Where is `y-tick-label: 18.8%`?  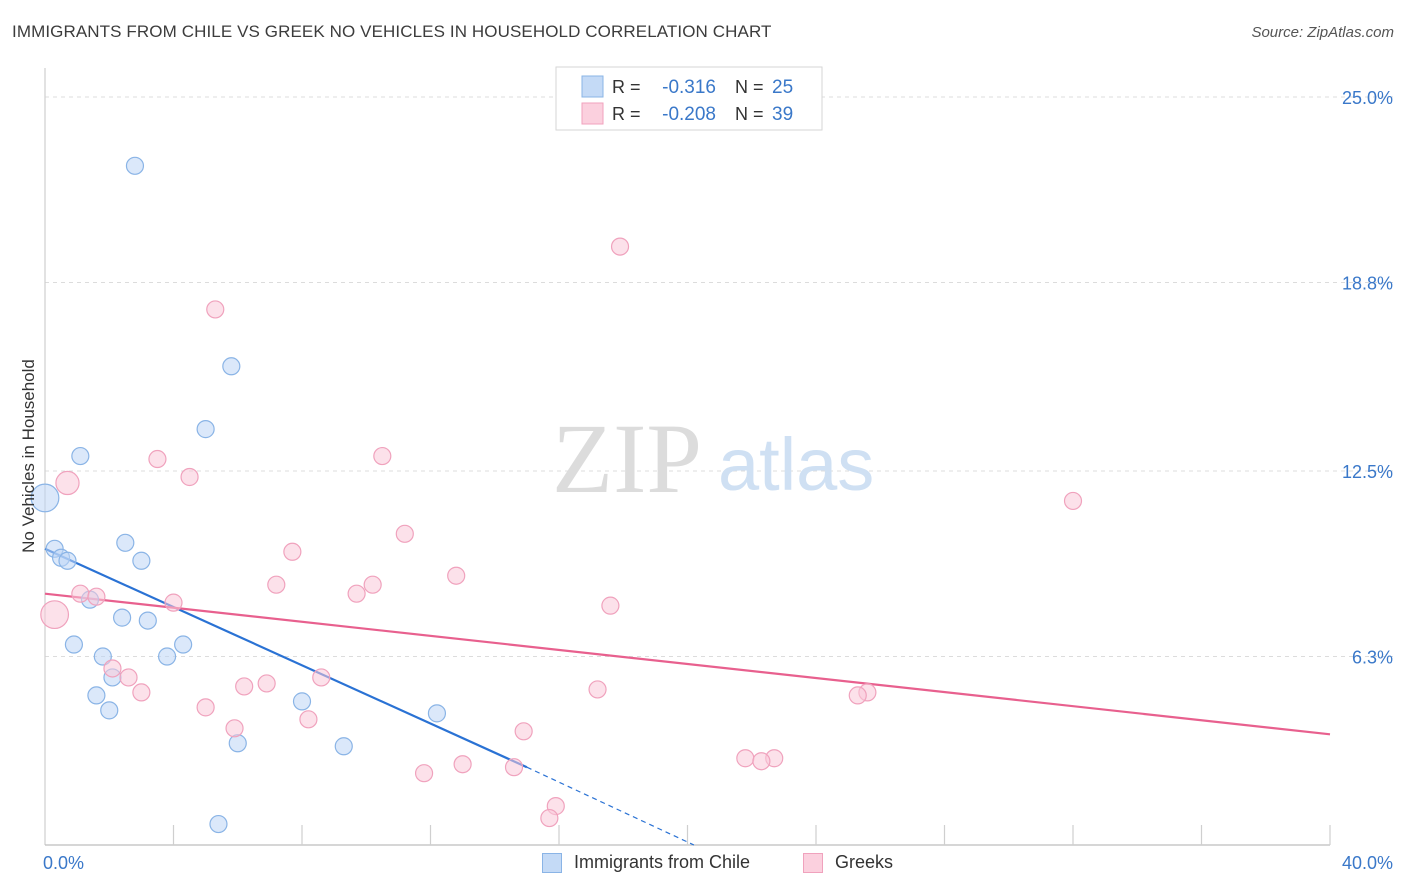 y-tick-label: 18.8% is located at coordinates (1367, 284).